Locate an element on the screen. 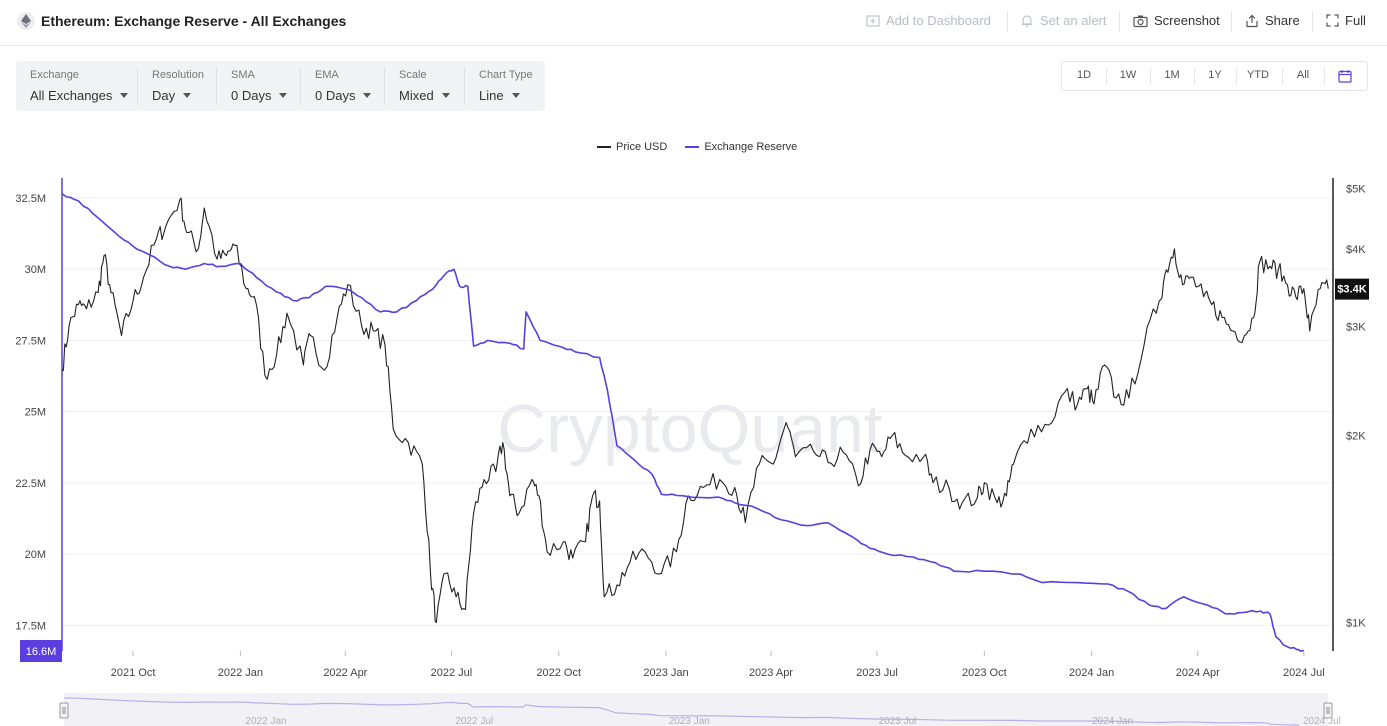 The image size is (1387, 726). share-button: Share is located at coordinates (1272, 20).